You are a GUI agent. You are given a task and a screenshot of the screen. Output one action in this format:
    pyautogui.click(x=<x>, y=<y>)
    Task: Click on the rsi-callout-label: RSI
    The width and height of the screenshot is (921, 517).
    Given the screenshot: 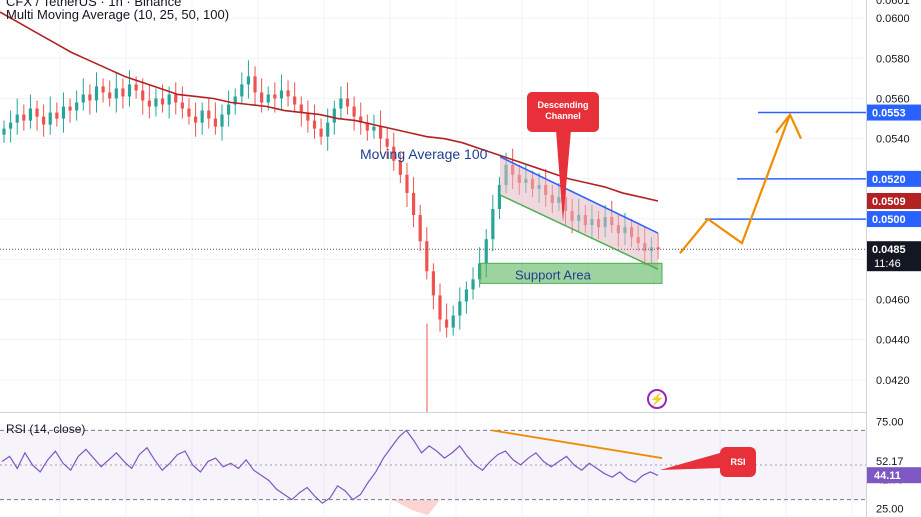 What is the action you would take?
    pyautogui.click(x=738, y=462)
    